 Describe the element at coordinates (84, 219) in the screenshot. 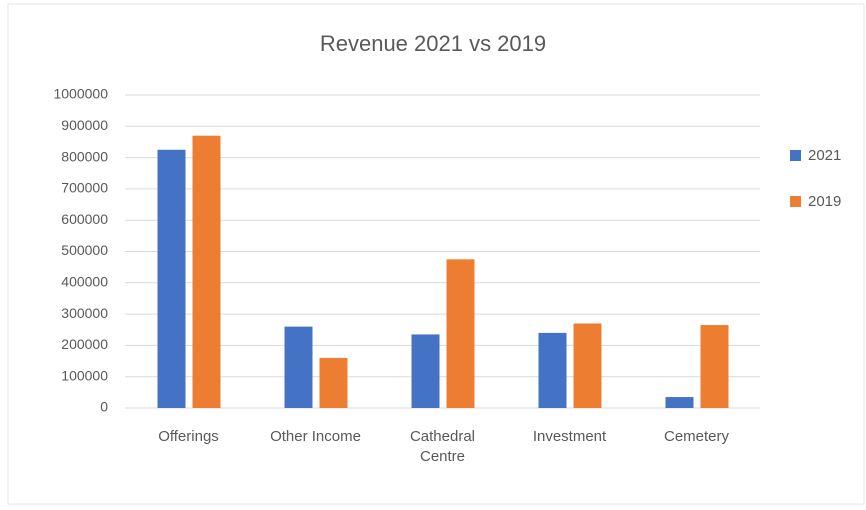

I see `y-tick-label: 600000` at that location.